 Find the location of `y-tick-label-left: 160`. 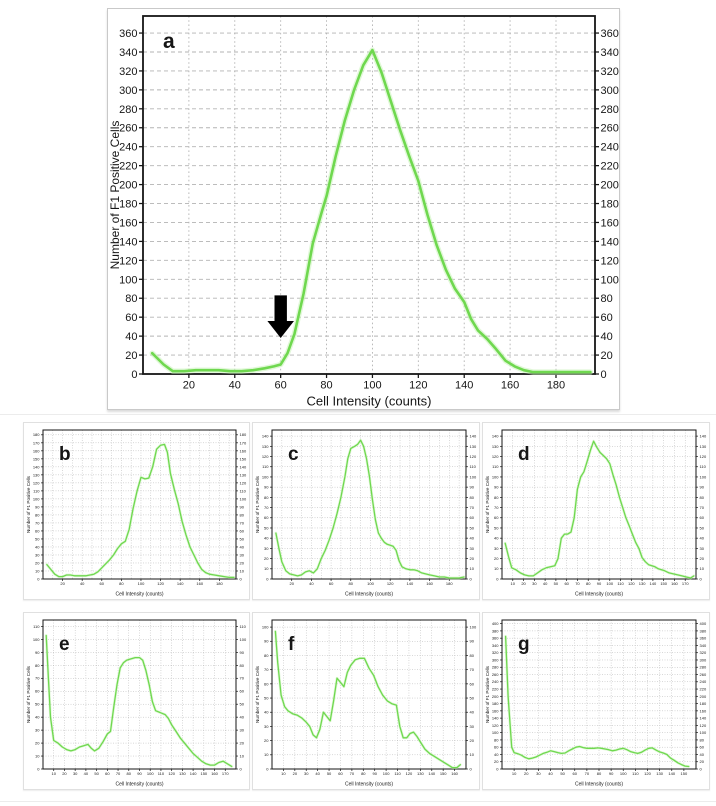

y-tick-label-left: 160 is located at coordinates (495, 710).